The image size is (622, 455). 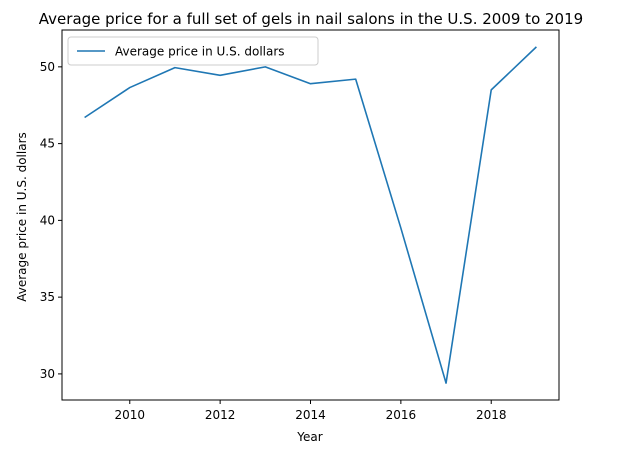 I want to click on x-axis-label: Year, so click(x=309, y=437).